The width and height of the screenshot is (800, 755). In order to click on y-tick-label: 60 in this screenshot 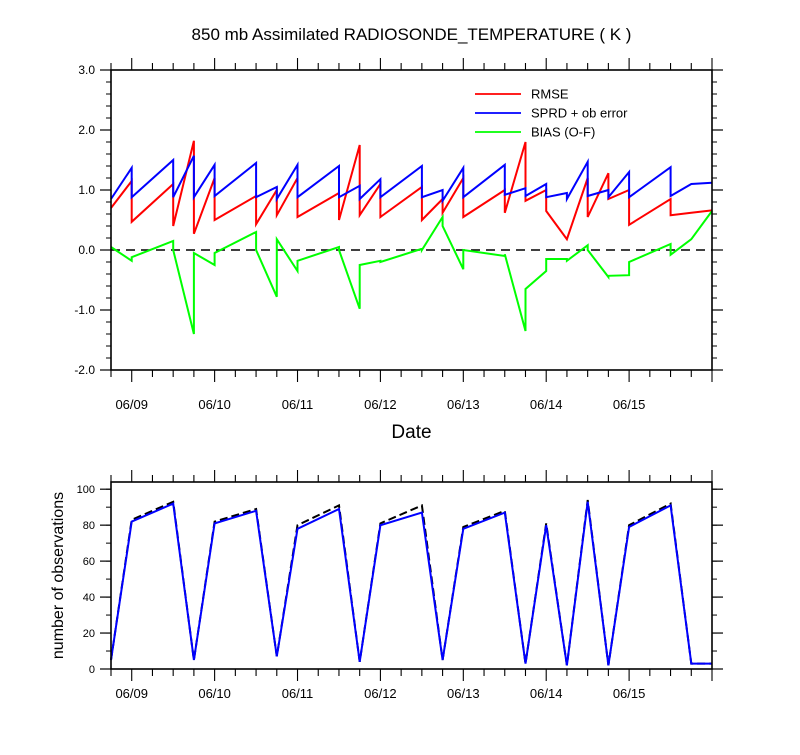, I will do `click(89, 562)`.